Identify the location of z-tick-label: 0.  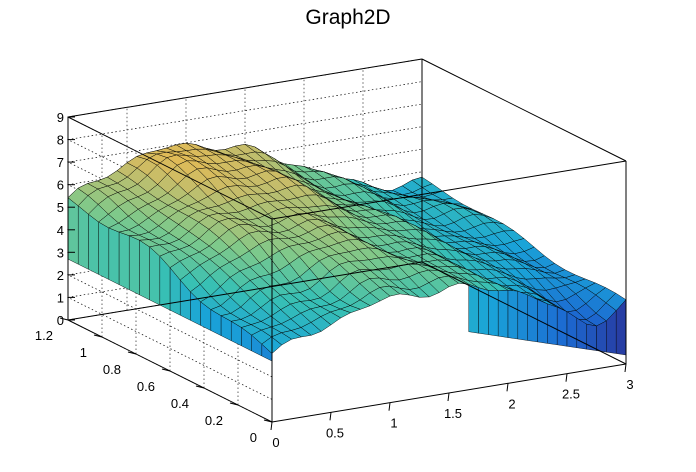
(60, 320).